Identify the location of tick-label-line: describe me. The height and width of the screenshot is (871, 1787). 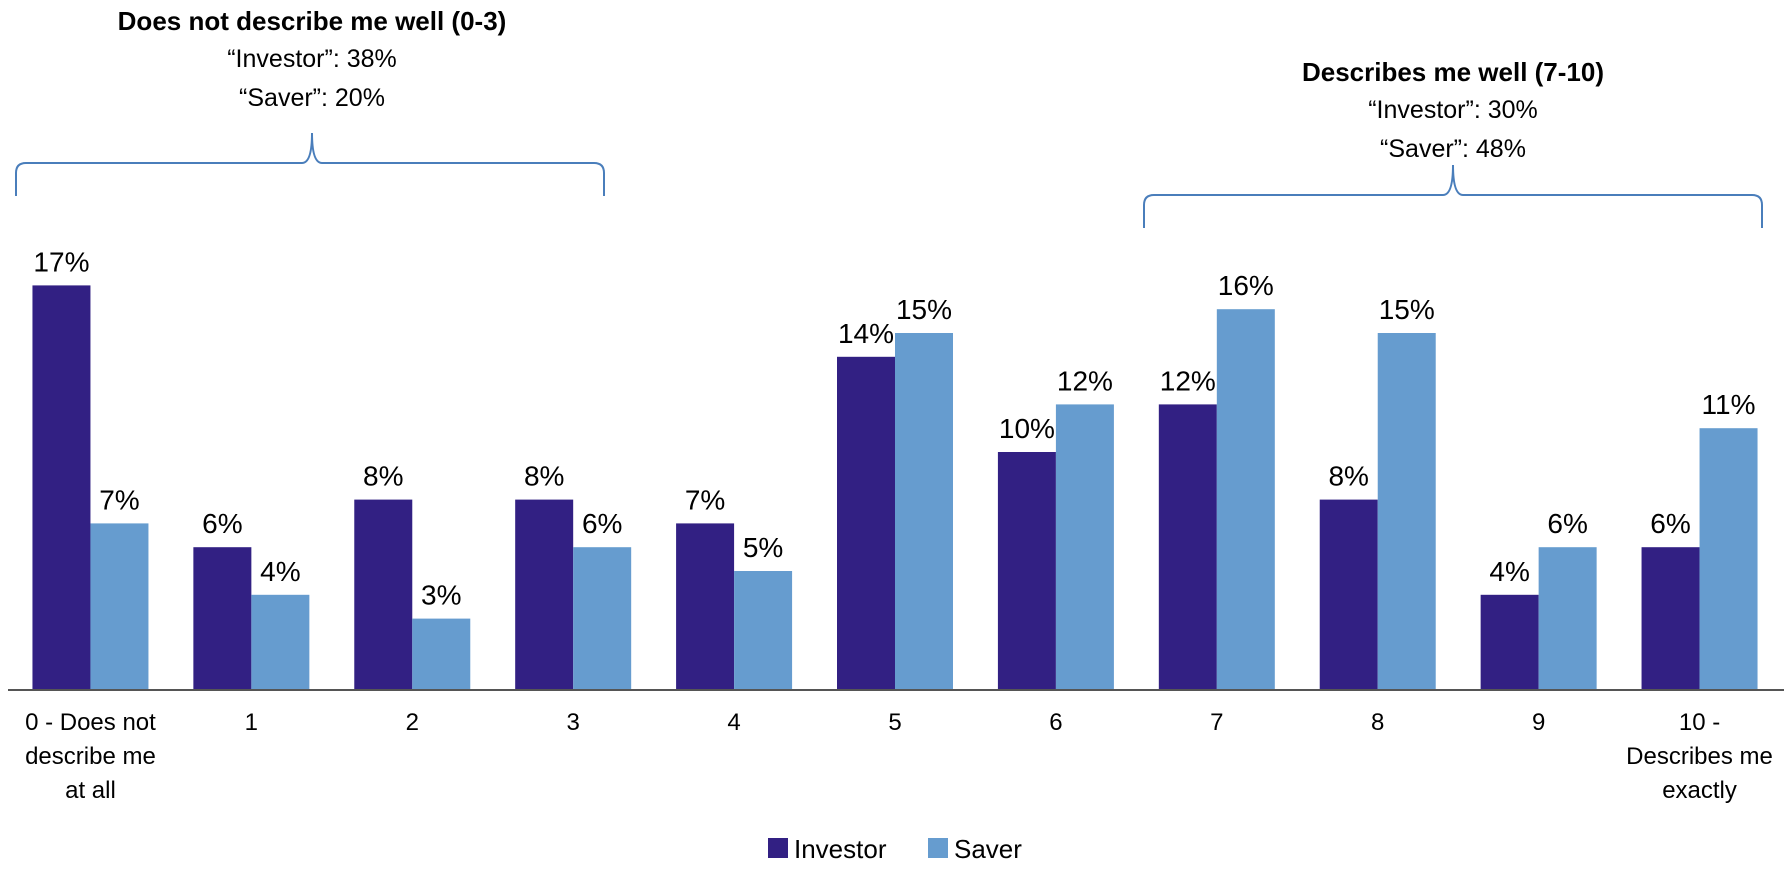
(90, 756).